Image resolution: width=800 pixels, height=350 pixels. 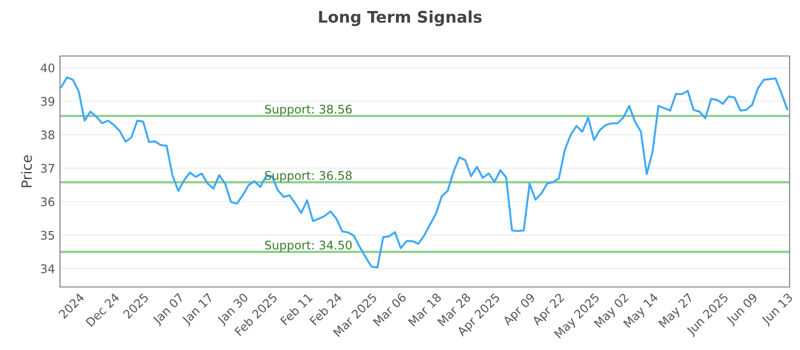 What do you see at coordinates (47, 168) in the screenshot?
I see `y-tick-label: 37` at bounding box center [47, 168].